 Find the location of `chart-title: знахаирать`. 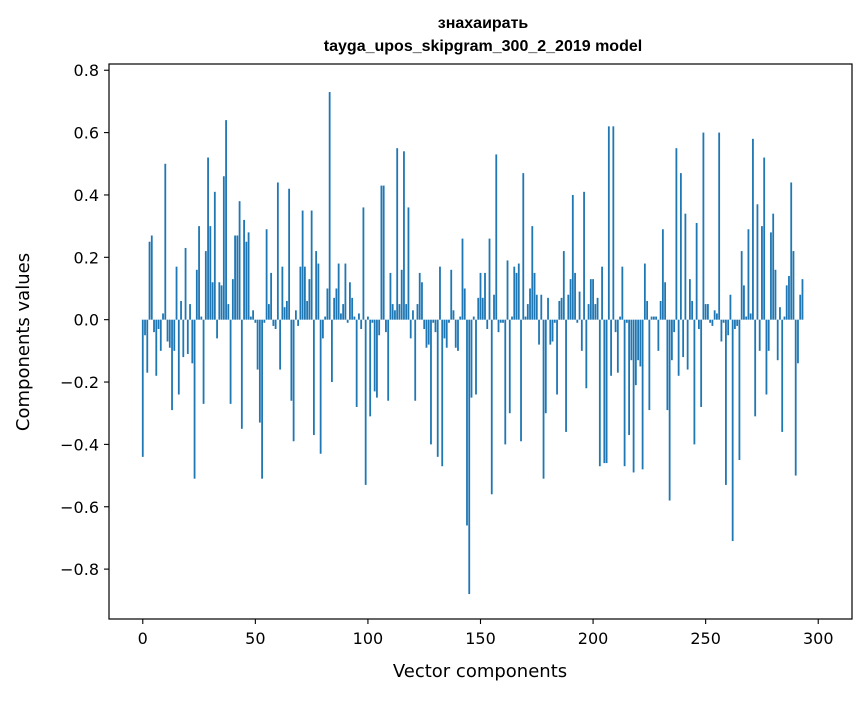

chart-title: знахаирать is located at coordinates (483, 23).